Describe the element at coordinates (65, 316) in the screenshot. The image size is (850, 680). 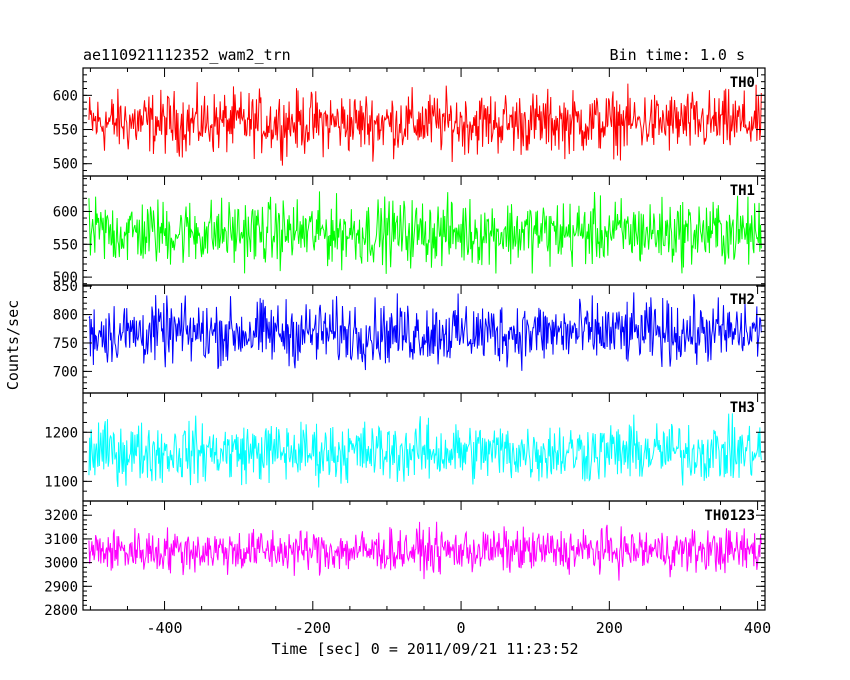
I see `y-tick-label: 800` at that location.